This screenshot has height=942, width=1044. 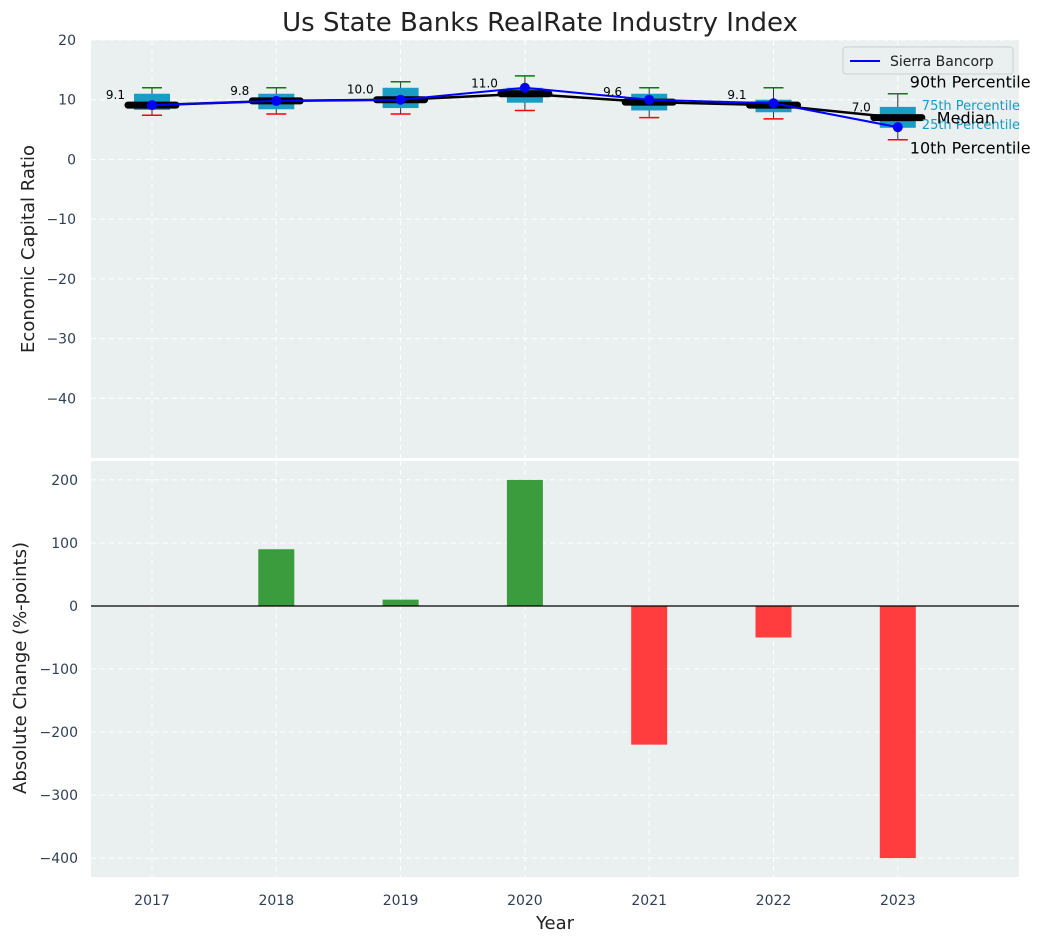 What do you see at coordinates (484, 84) in the screenshot?
I see `median-value-label: 11.0` at bounding box center [484, 84].